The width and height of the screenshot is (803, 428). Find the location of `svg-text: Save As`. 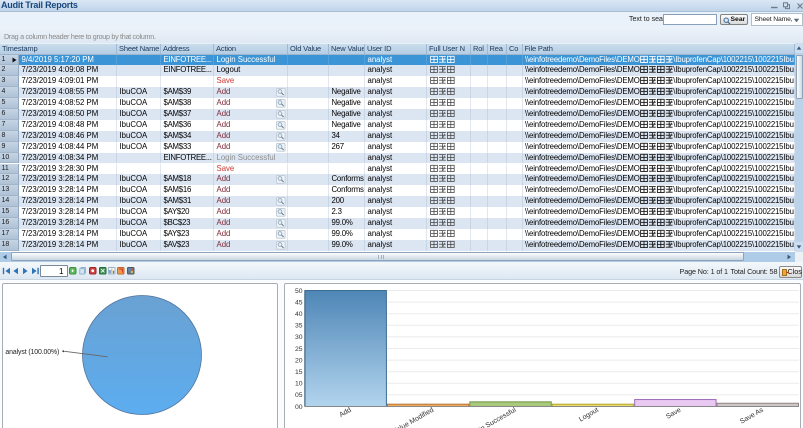

svg-text: Save As is located at coordinates (752, 415).